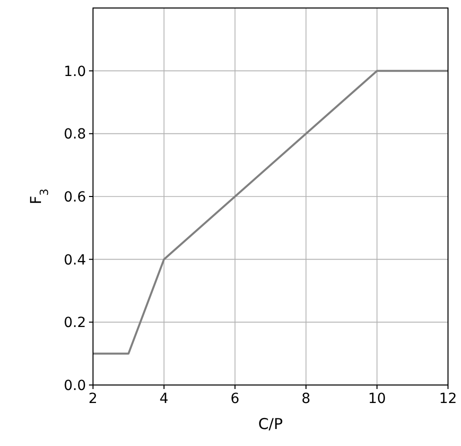 The width and height of the screenshot is (461, 446). I want to click on x-tick-label: 2, so click(93, 399).